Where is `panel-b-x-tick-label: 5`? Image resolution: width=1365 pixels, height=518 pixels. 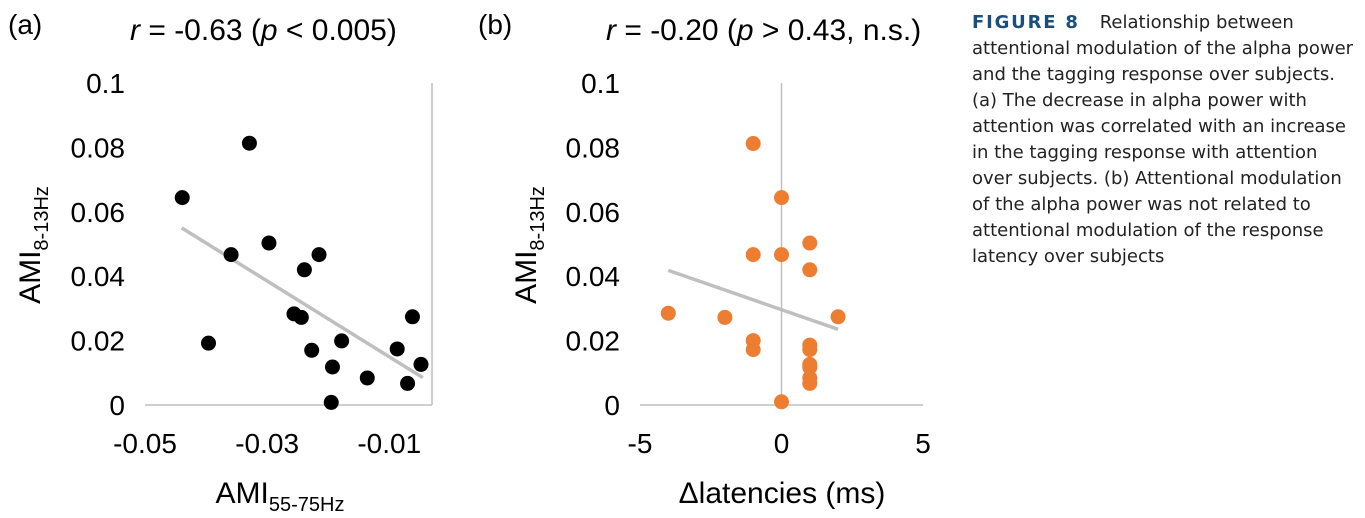 panel-b-x-tick-label: 5 is located at coordinates (923, 443).